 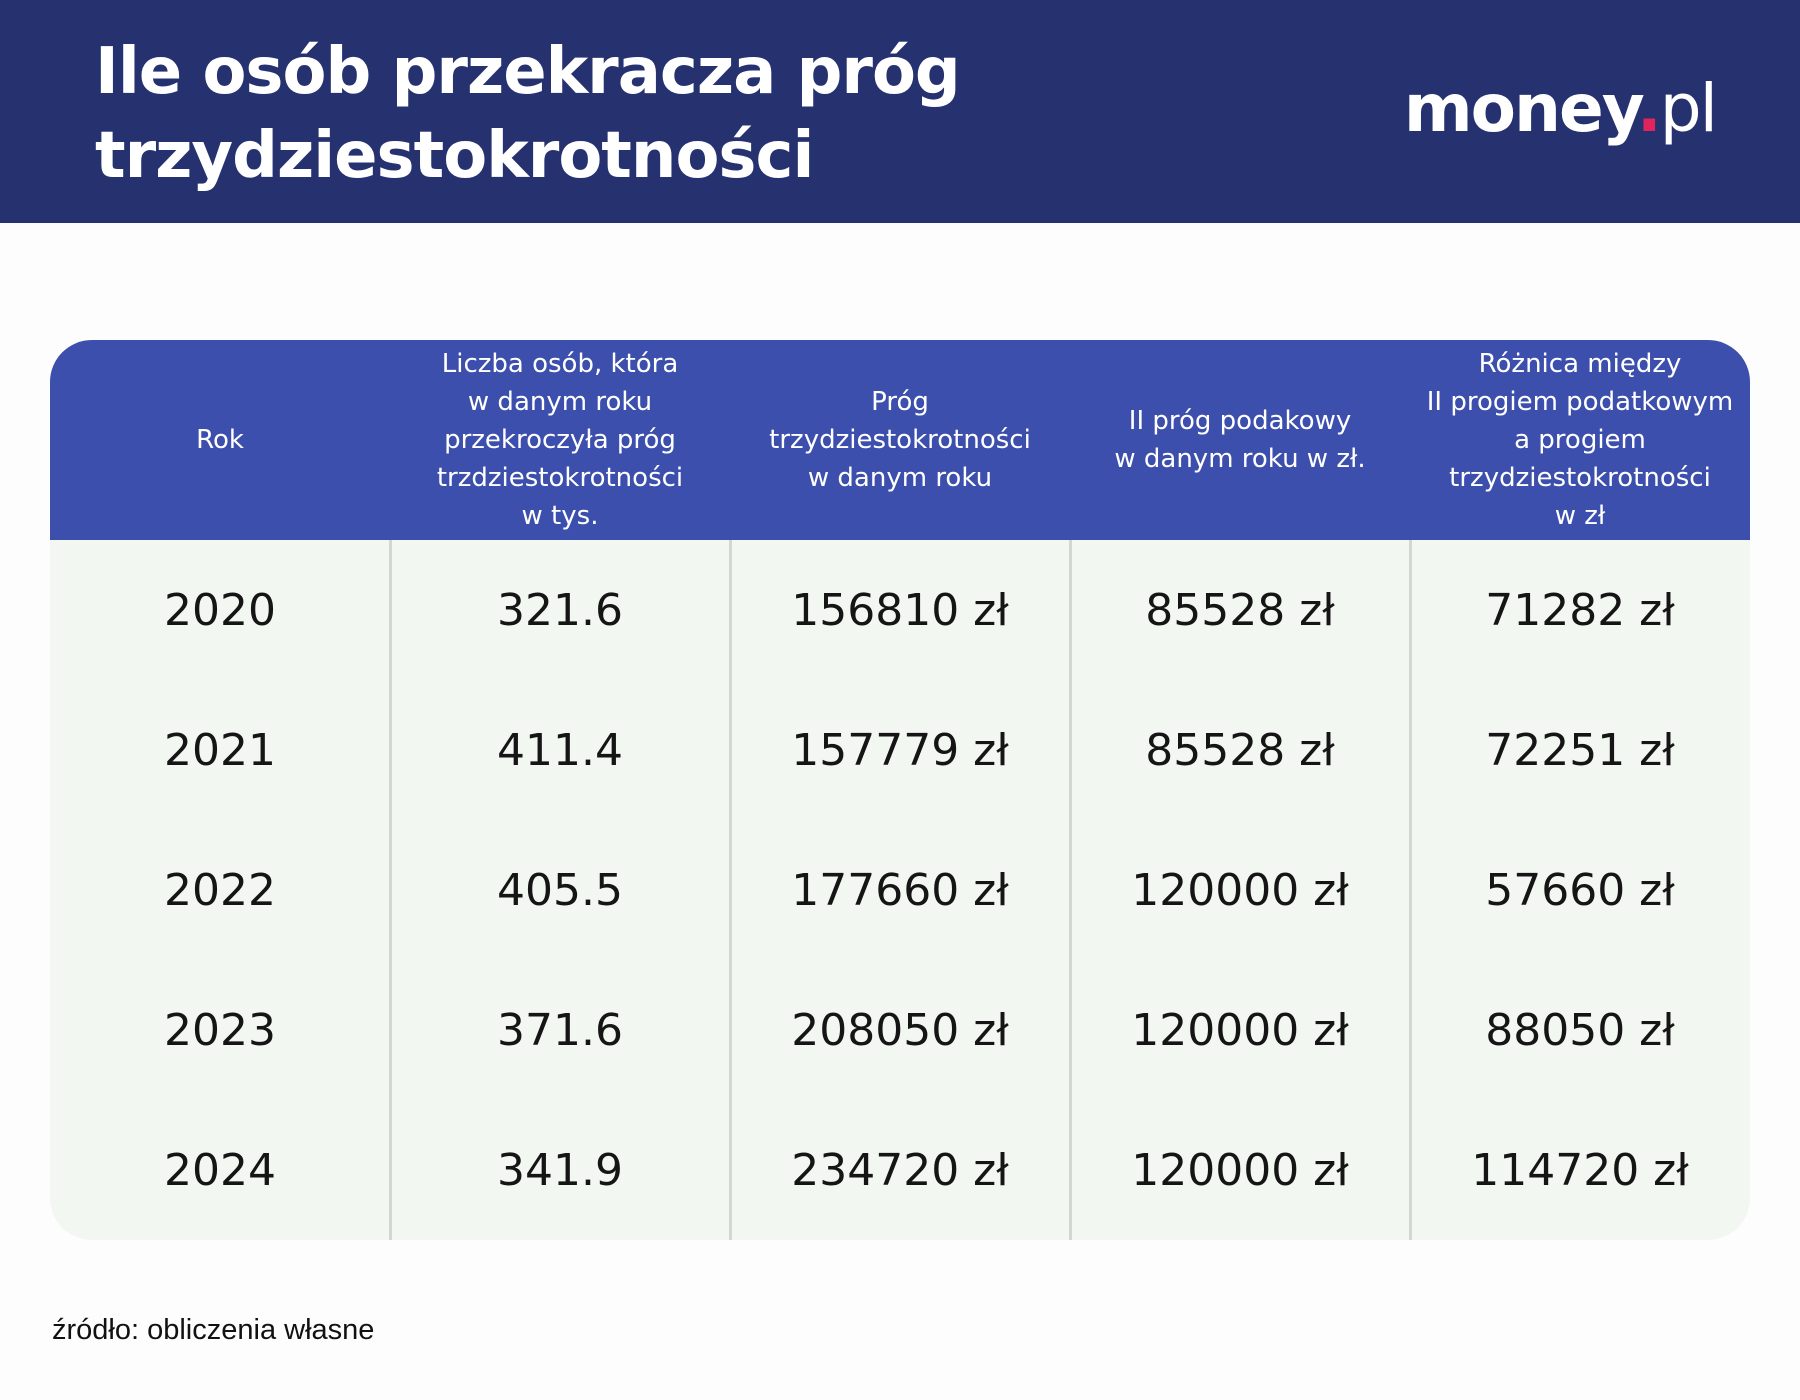 What do you see at coordinates (220, 1030) in the screenshot?
I see `cell-year: 2023` at bounding box center [220, 1030].